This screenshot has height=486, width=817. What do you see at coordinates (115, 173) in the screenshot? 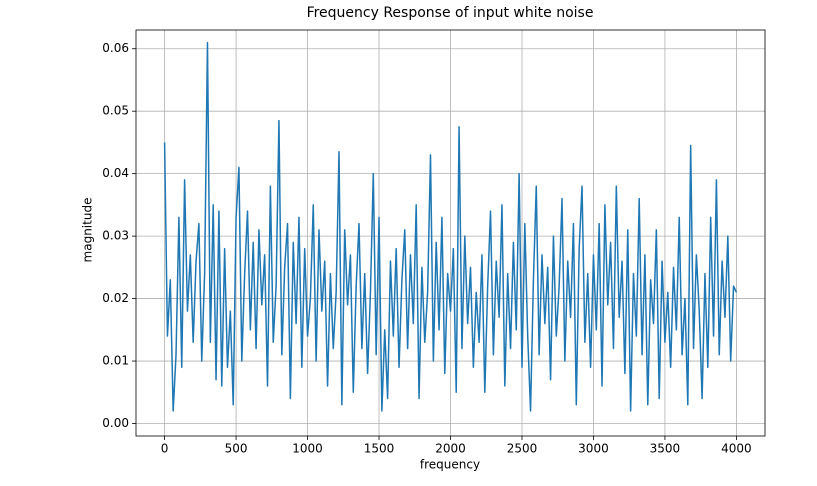
I see `y-tick-label: 0.04` at bounding box center [115, 173].